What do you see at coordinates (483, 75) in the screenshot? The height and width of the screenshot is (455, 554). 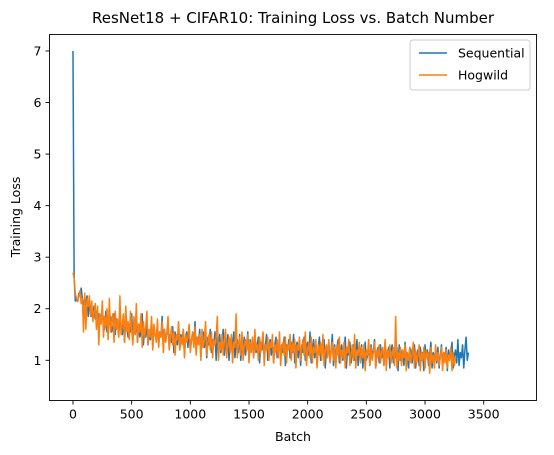 I see `legend-label-hogwild: Hogwild` at bounding box center [483, 75].